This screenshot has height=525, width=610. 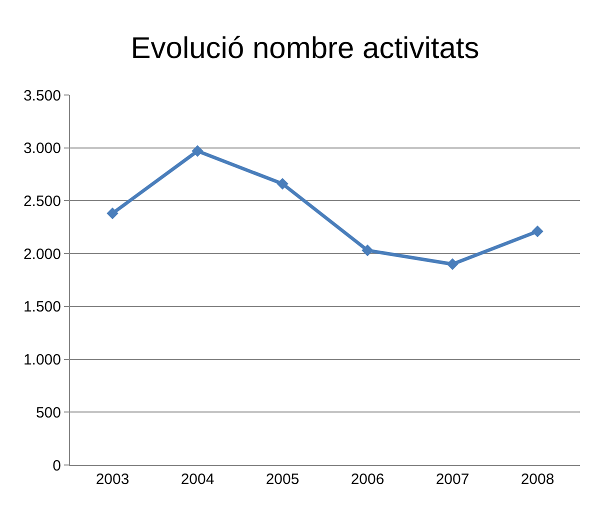 What do you see at coordinates (537, 479) in the screenshot?
I see `x-tick-label: 2008` at bounding box center [537, 479].